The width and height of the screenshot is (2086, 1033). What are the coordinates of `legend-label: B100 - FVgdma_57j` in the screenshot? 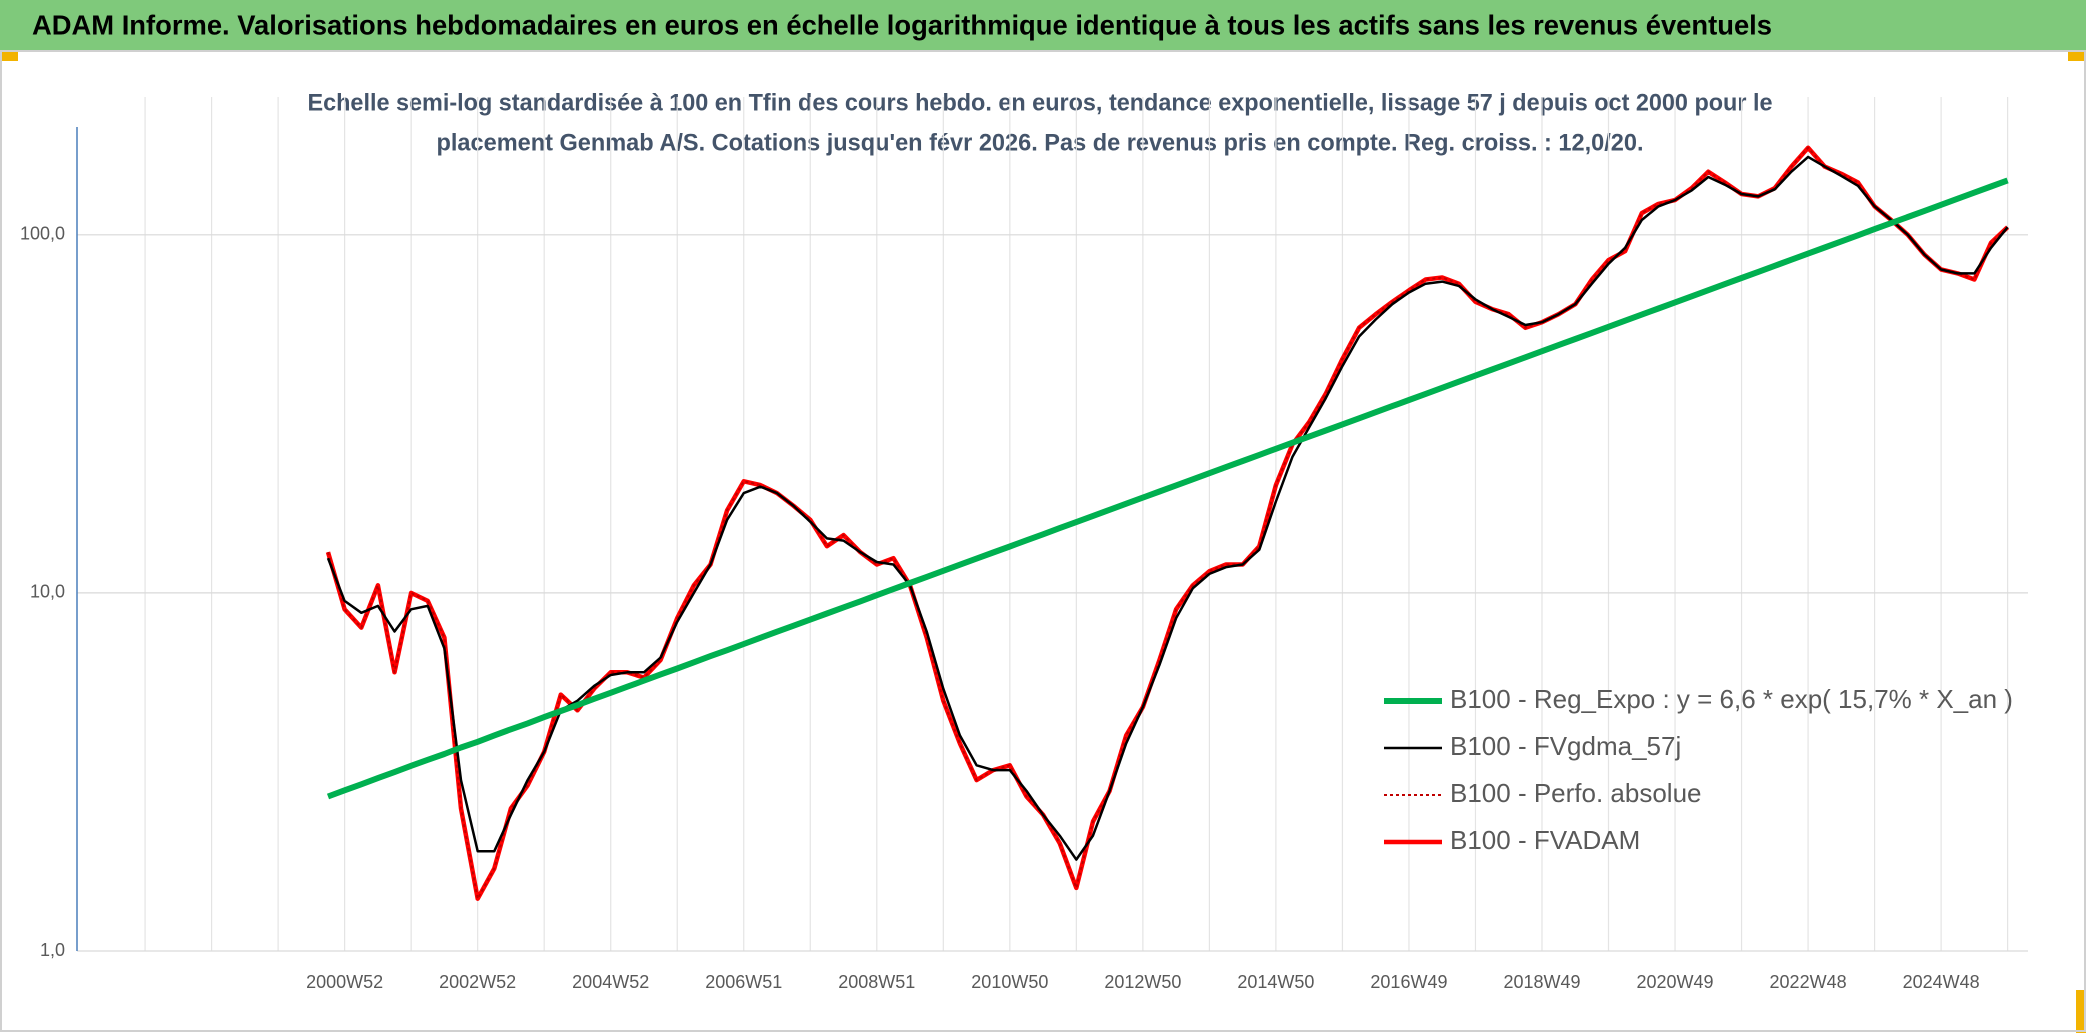 It's located at (1565, 746).